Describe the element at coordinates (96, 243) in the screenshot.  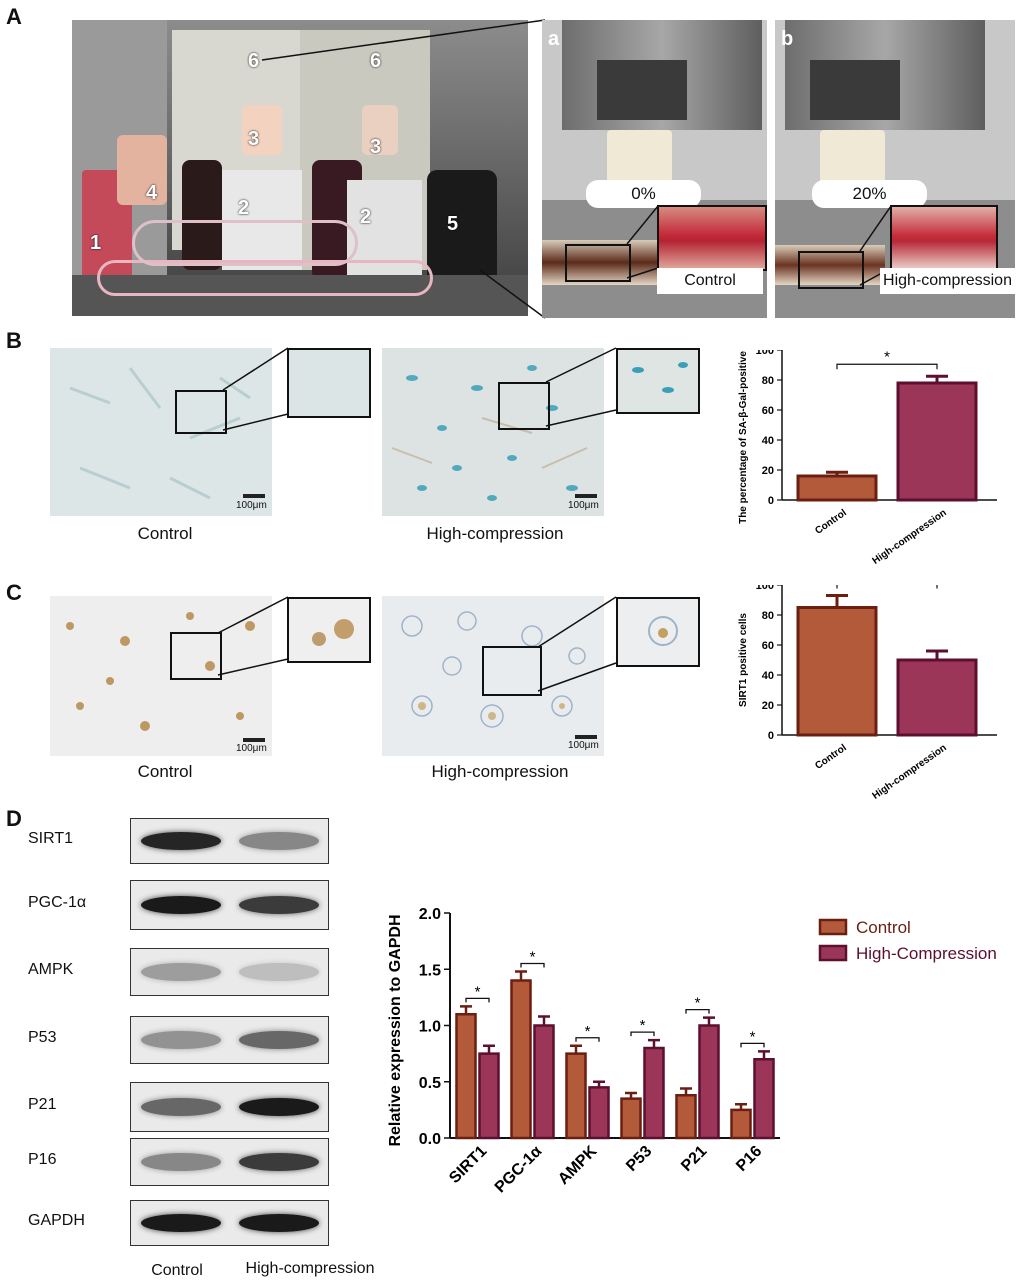
I see `apparatus-number-1: 1` at that location.